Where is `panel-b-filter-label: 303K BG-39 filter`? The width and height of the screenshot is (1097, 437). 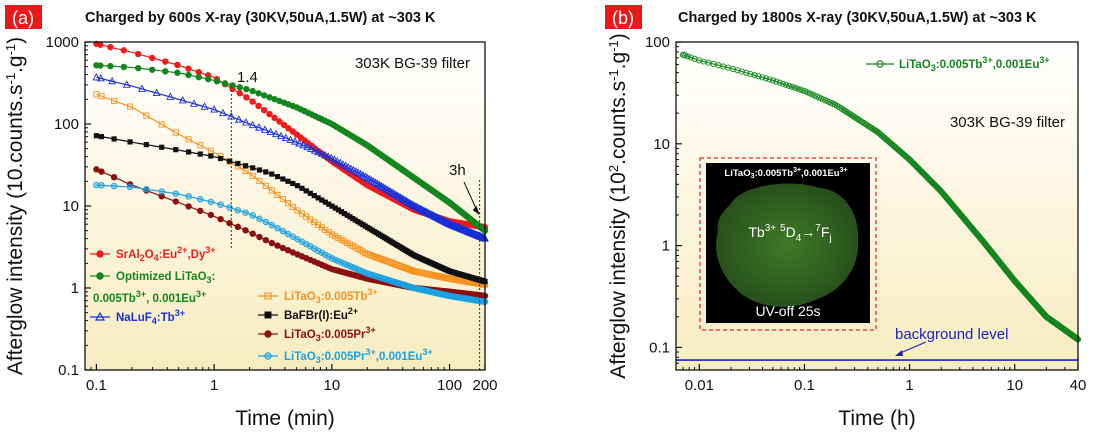 panel-b-filter-label: 303K BG-39 filter is located at coordinates (1007, 122).